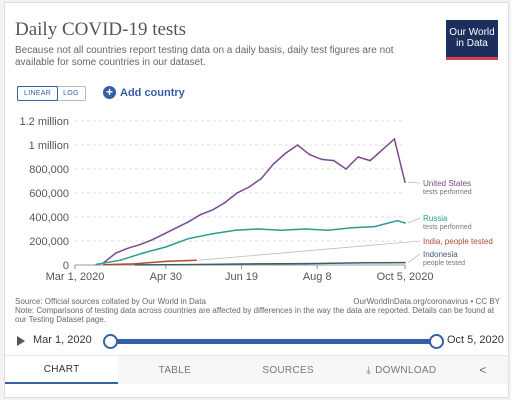 This screenshot has width=511, height=400. I want to click on x-tick-label: Apr 30, so click(166, 277).